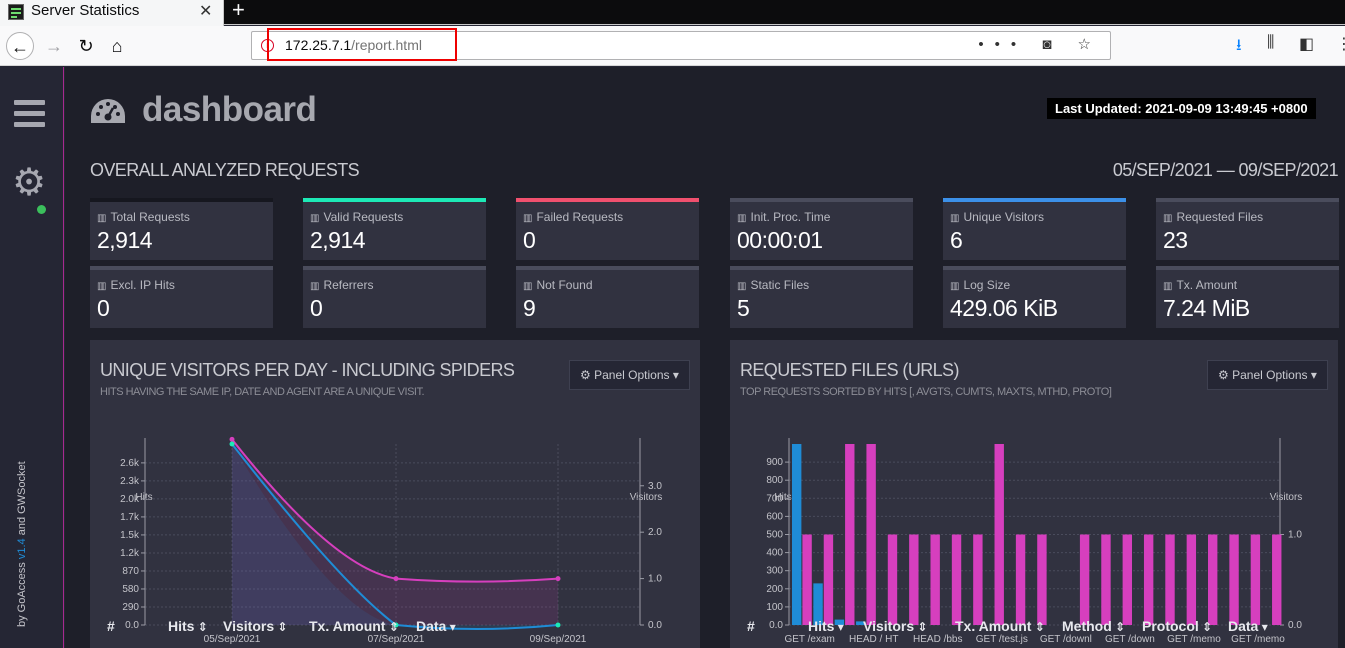 The height and width of the screenshot is (648, 1345). I want to click on sidebar-toggle-icon: ◧, so click(1307, 44).